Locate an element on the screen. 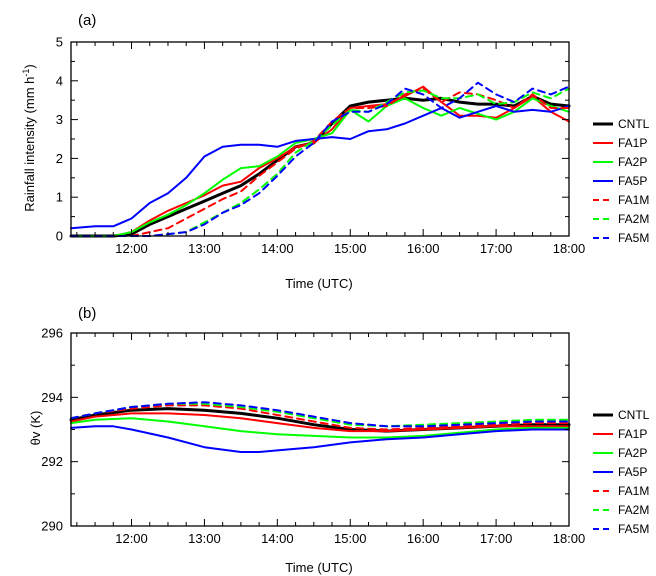  series-line-fa5p is located at coordinates (320, 439).